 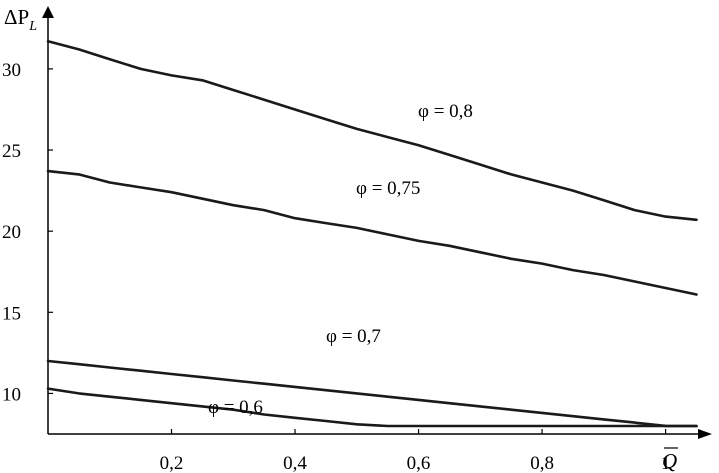 I want to click on series-label-1: φ = 0,75, so click(x=388, y=188).